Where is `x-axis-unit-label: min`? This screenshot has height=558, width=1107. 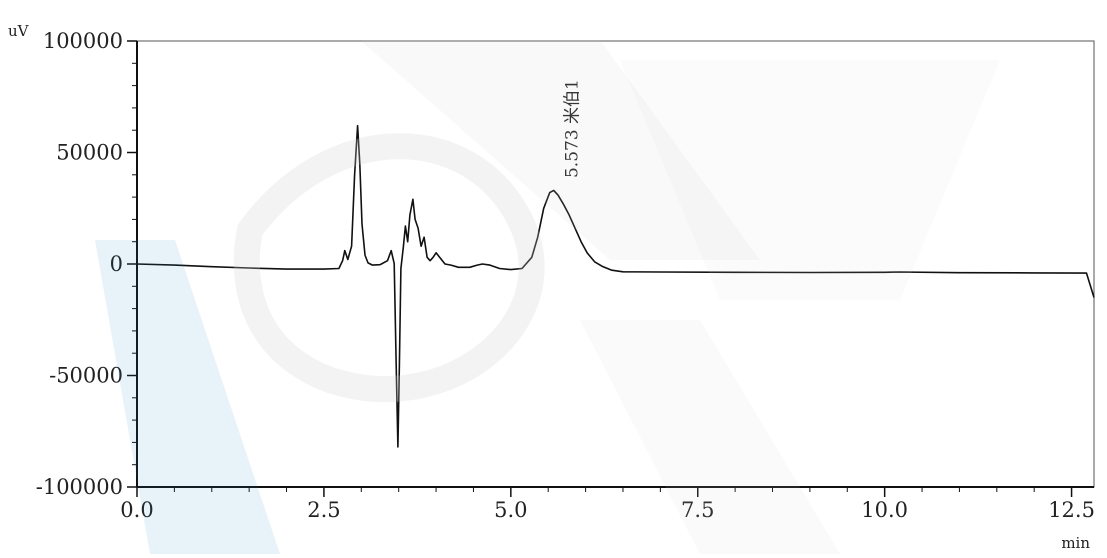 x-axis-unit-label: min is located at coordinates (1075, 543).